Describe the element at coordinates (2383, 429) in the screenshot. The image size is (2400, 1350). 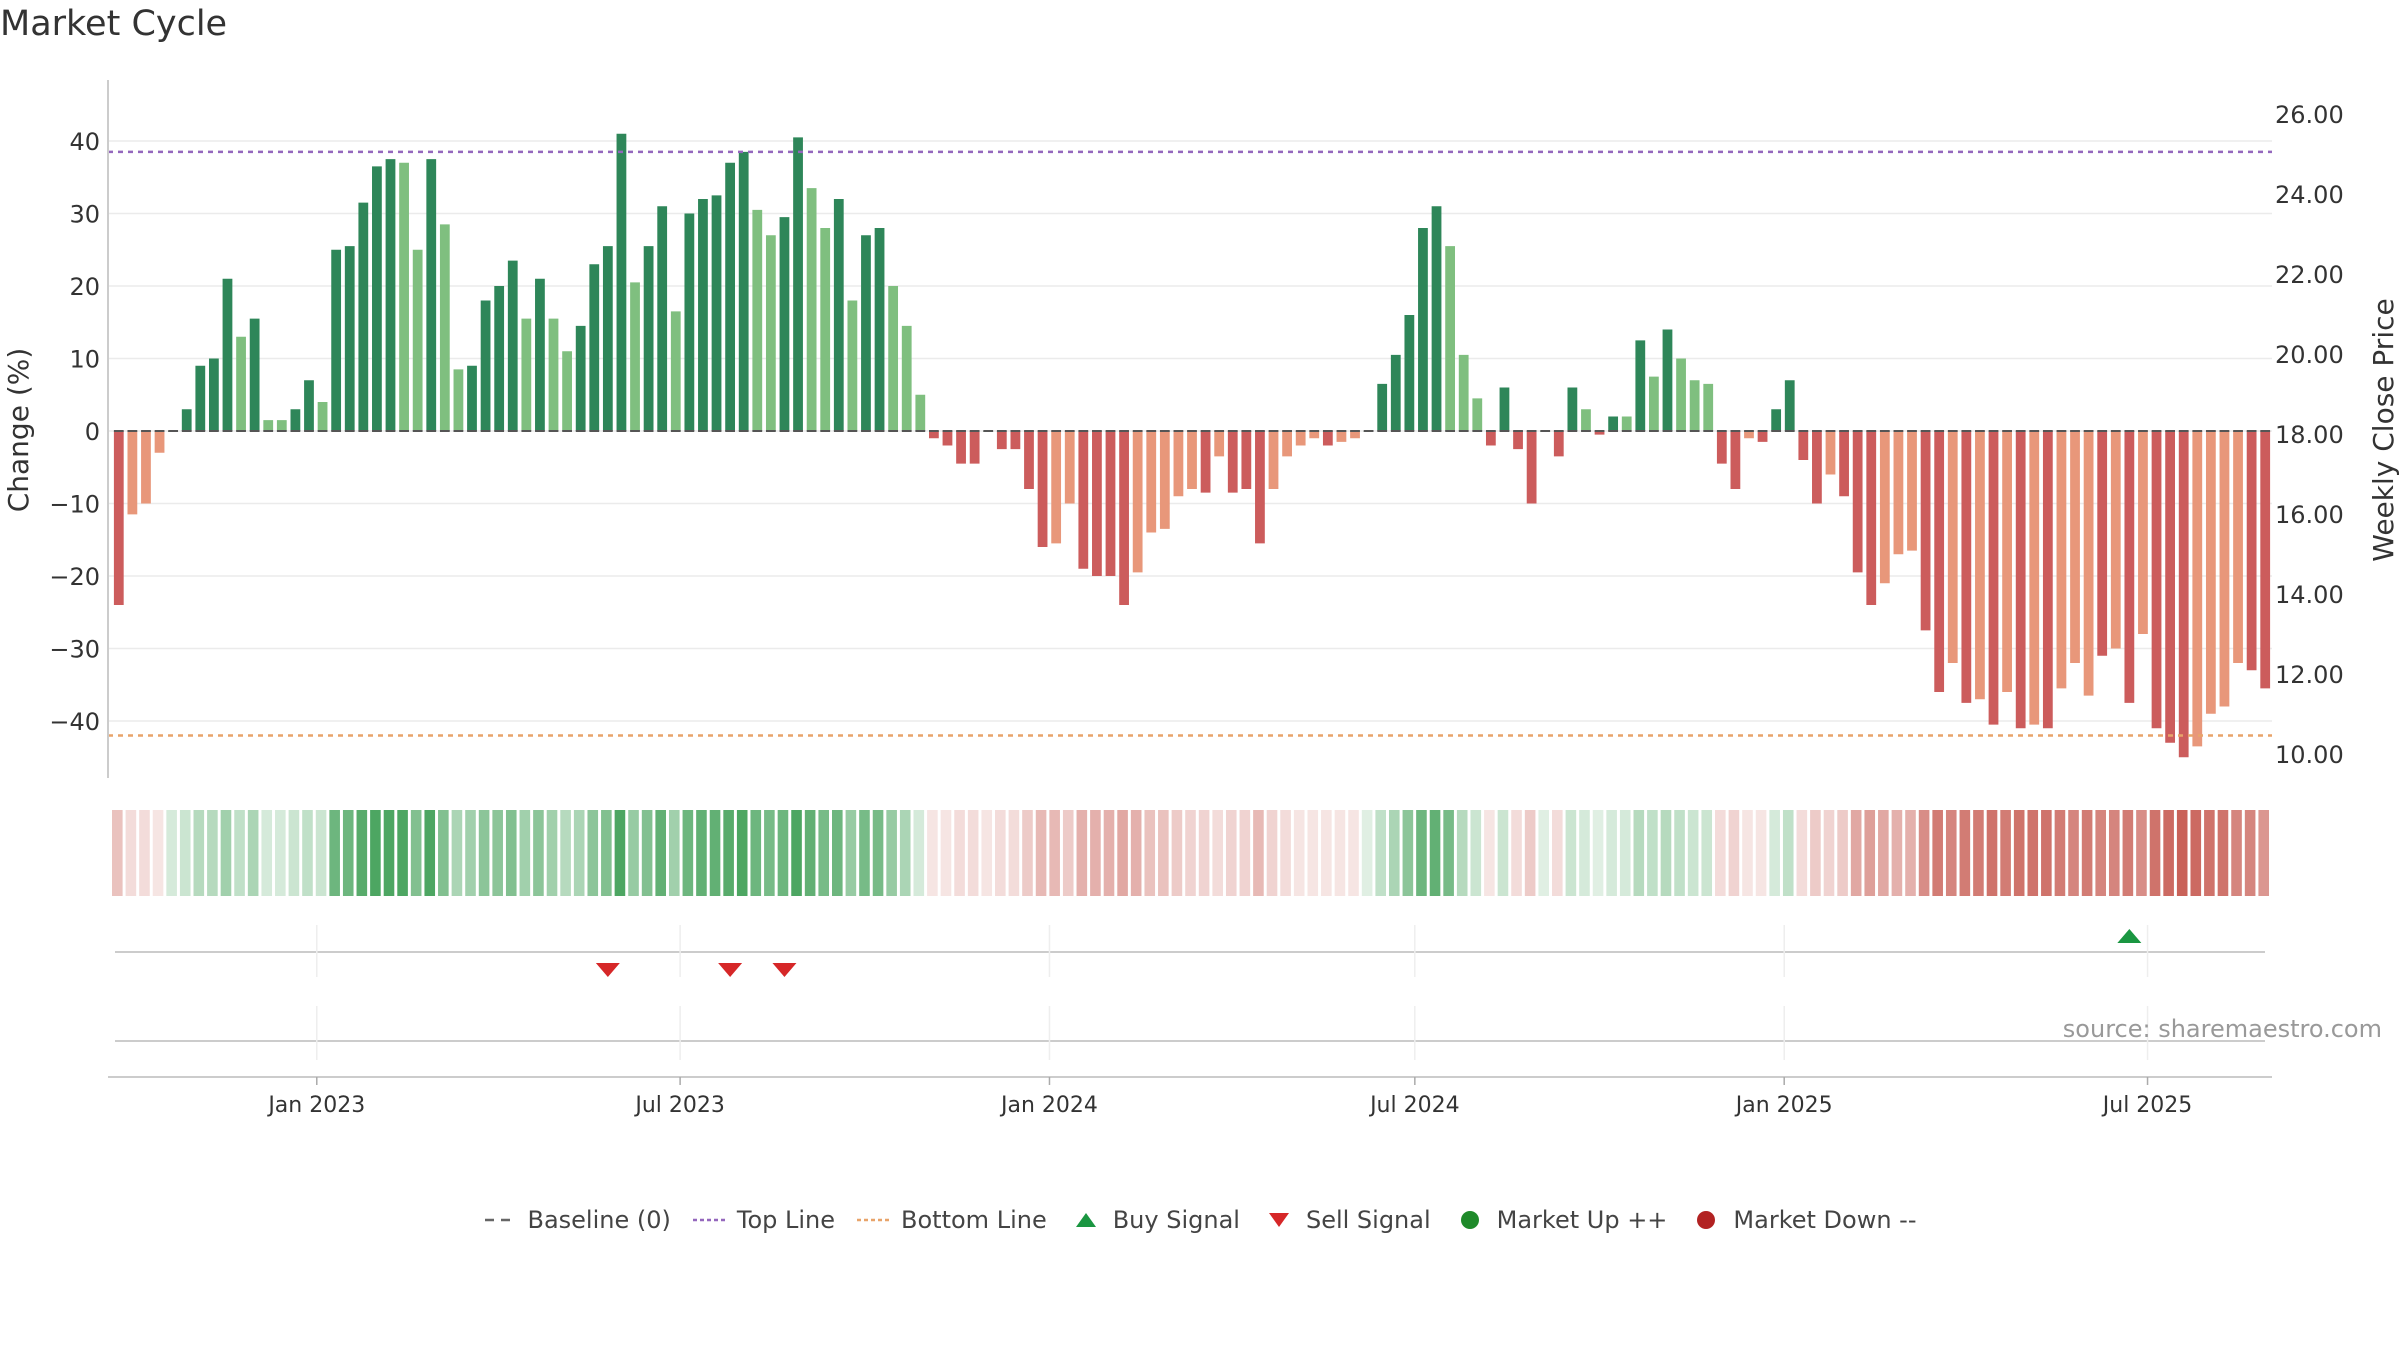
I see `y2-axis-label: Weekly Close Price` at that location.